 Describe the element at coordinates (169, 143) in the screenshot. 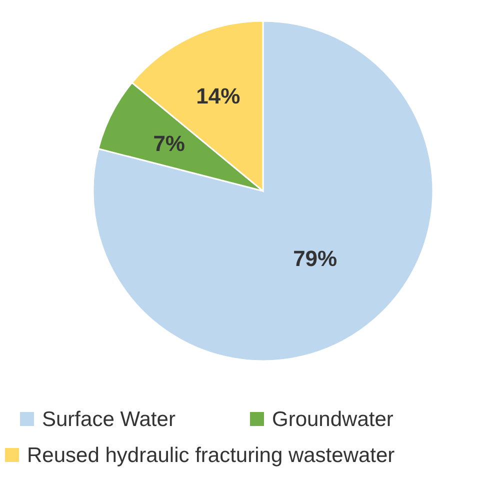

I see `data-label: 7%` at that location.